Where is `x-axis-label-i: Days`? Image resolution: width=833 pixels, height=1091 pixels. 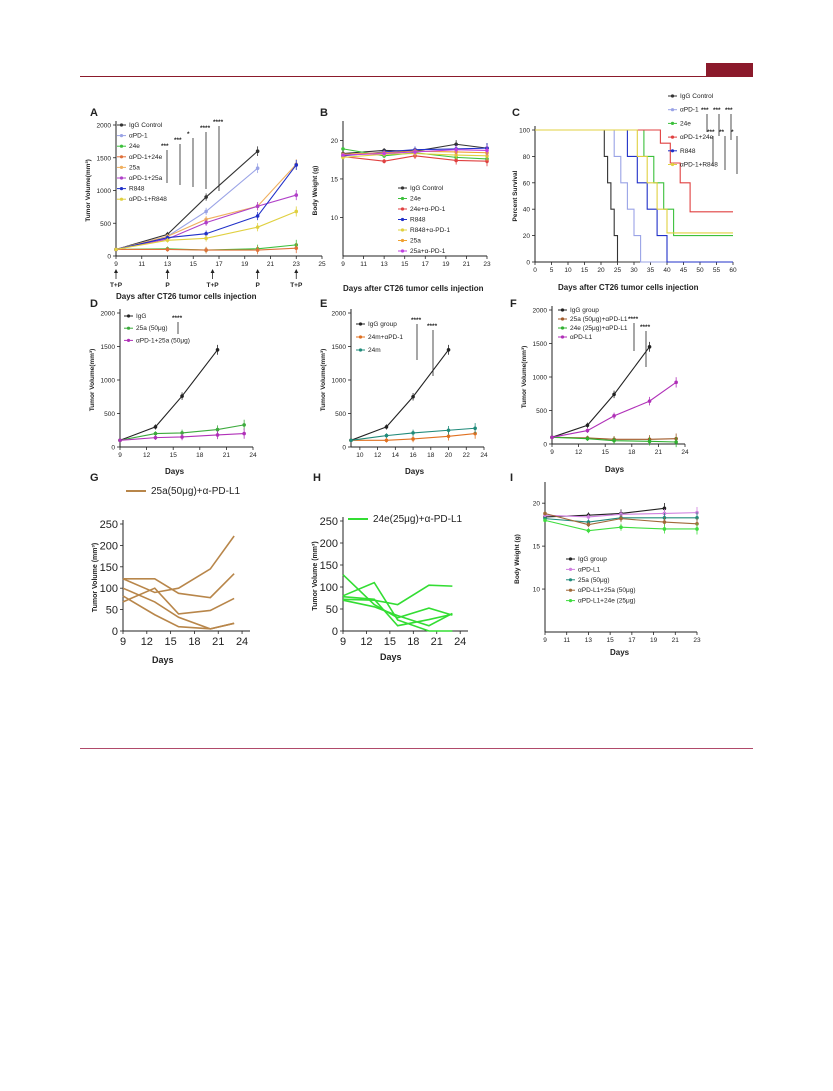
x-axis-label-i: Days is located at coordinates (620, 652).